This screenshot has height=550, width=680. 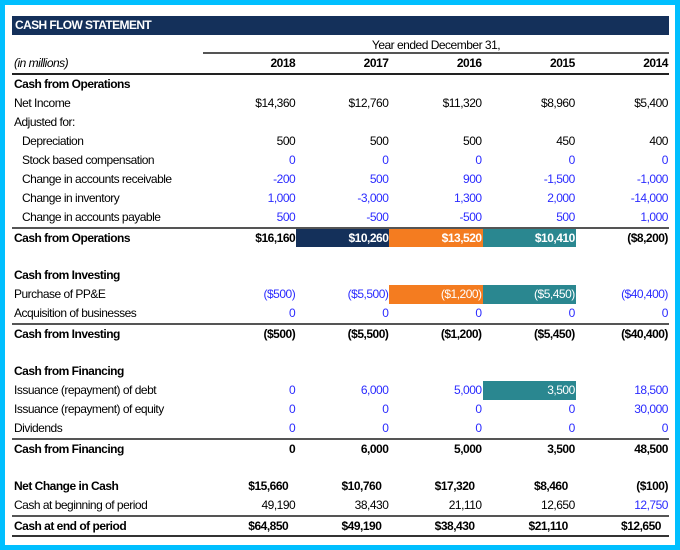 What do you see at coordinates (651, 390) in the screenshot?
I see `value-cell: 18,500` at bounding box center [651, 390].